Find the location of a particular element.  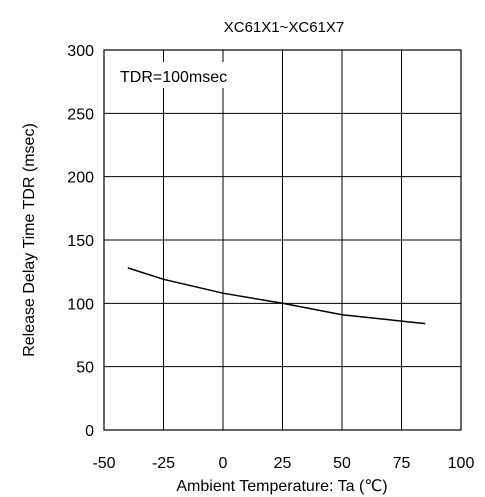

series-line is located at coordinates (276, 296).